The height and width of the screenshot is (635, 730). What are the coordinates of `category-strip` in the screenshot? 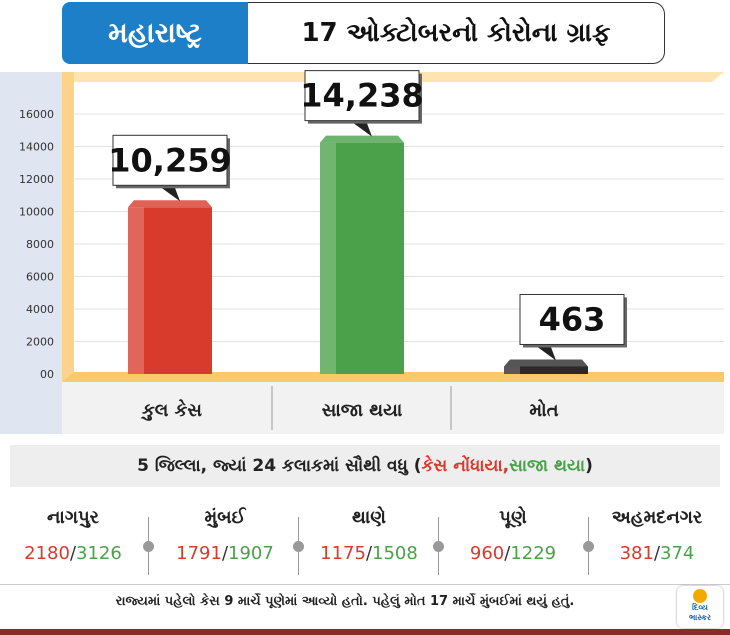 It's located at (393, 408).